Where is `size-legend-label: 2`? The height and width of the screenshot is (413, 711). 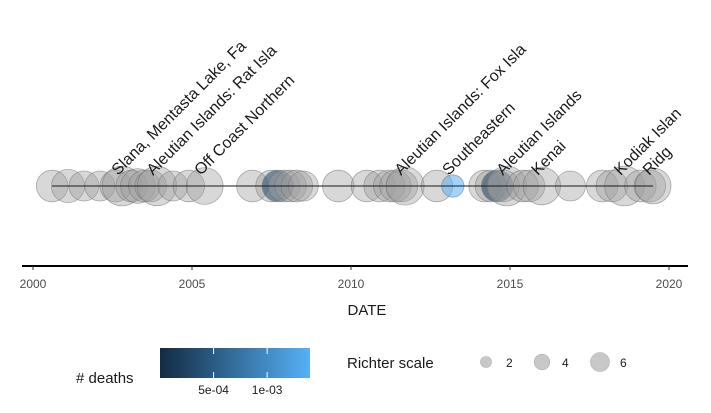
size-legend-label: 2 is located at coordinates (509, 363).